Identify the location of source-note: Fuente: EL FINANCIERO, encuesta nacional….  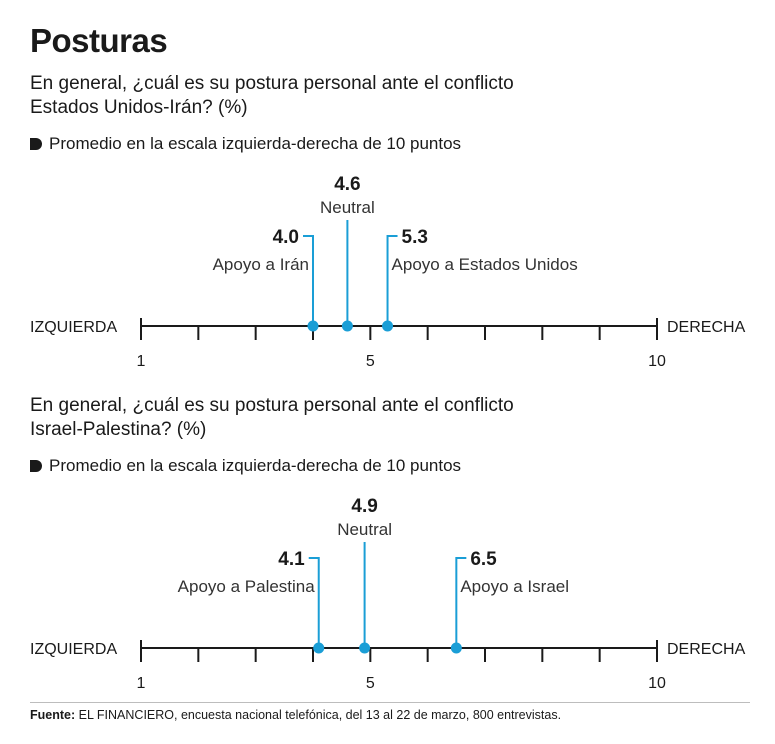
(295, 715).